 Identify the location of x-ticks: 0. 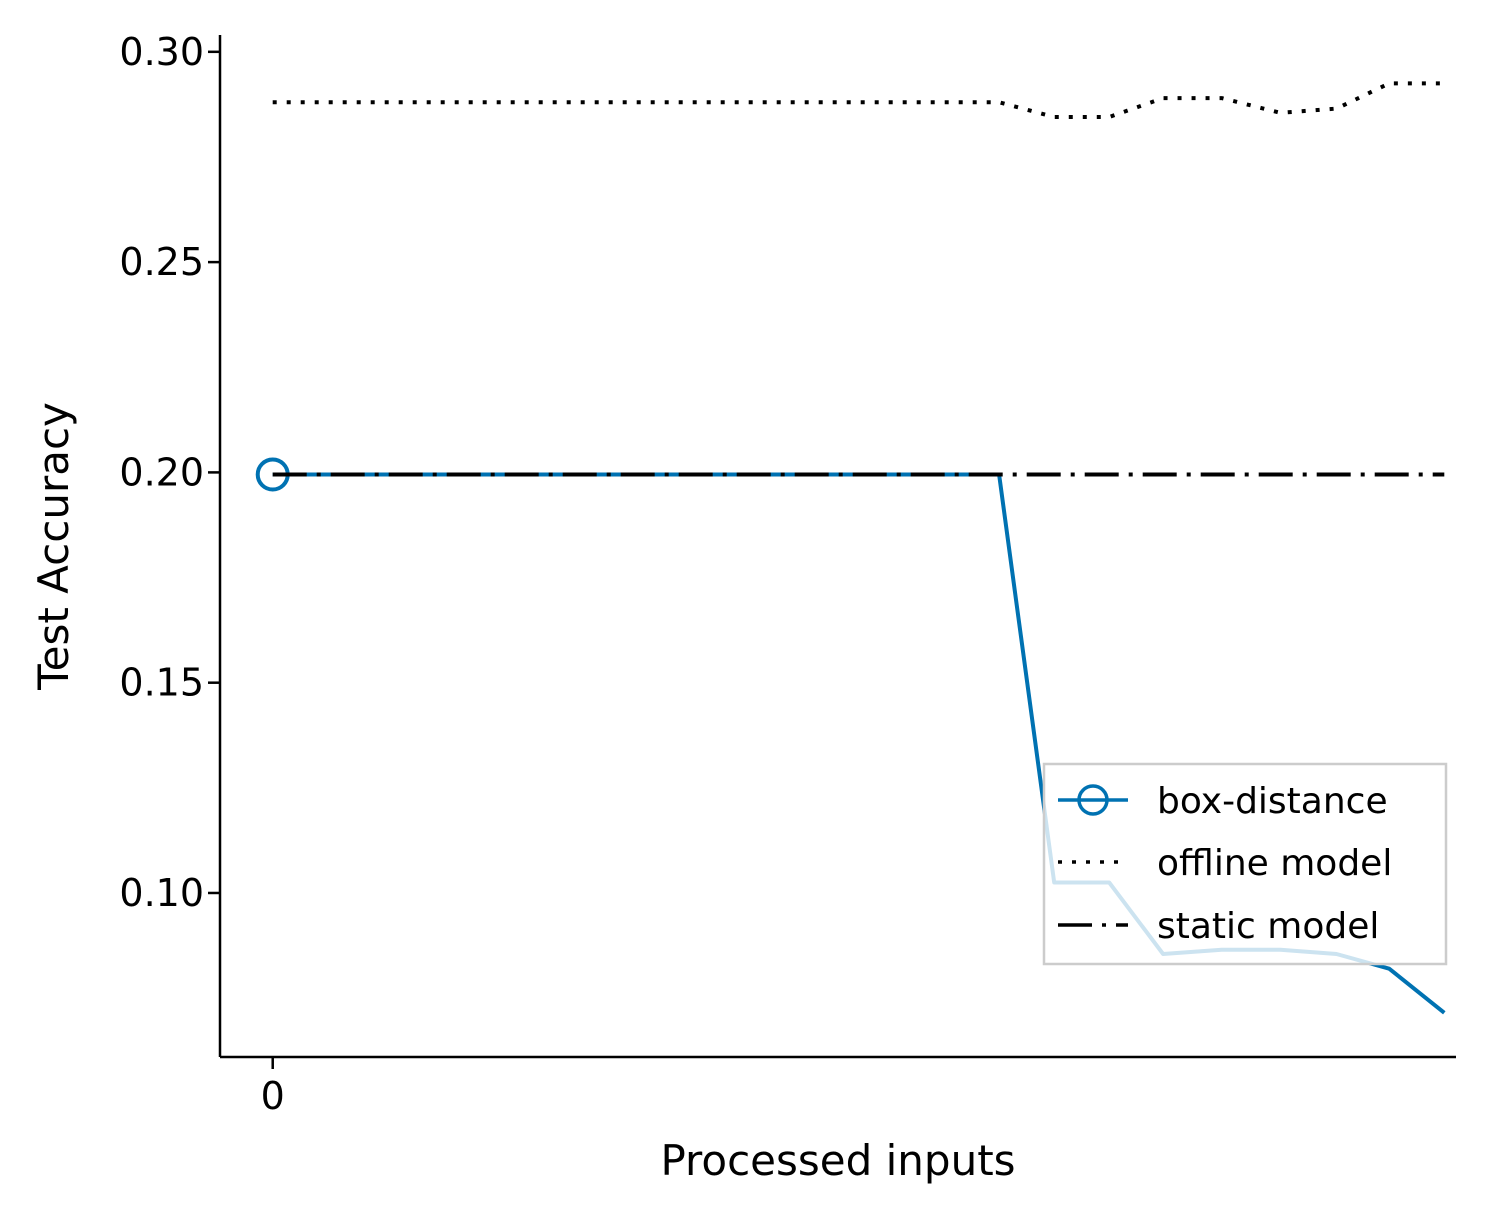
(273, 1087).